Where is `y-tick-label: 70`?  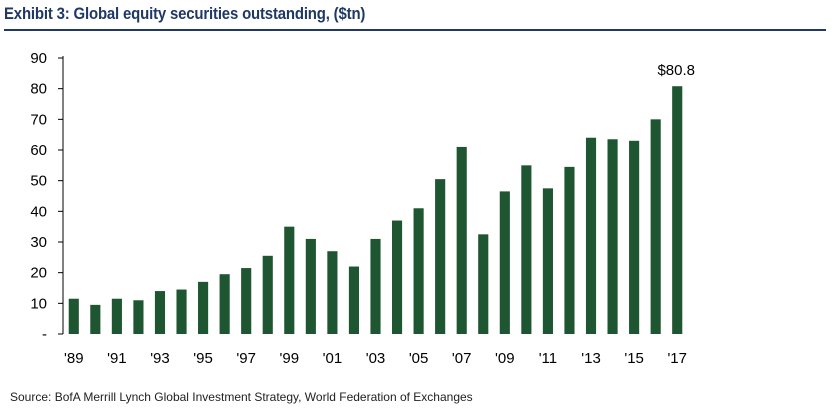
y-tick-label: 70 is located at coordinates (38, 119).